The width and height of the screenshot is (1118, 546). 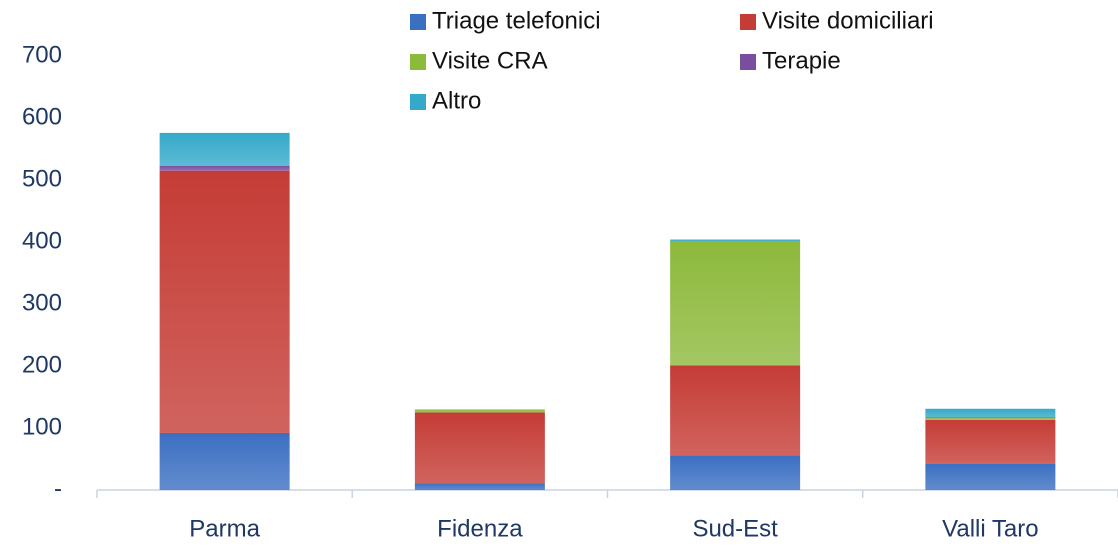 I want to click on legend-label: Altro, so click(x=456, y=100).